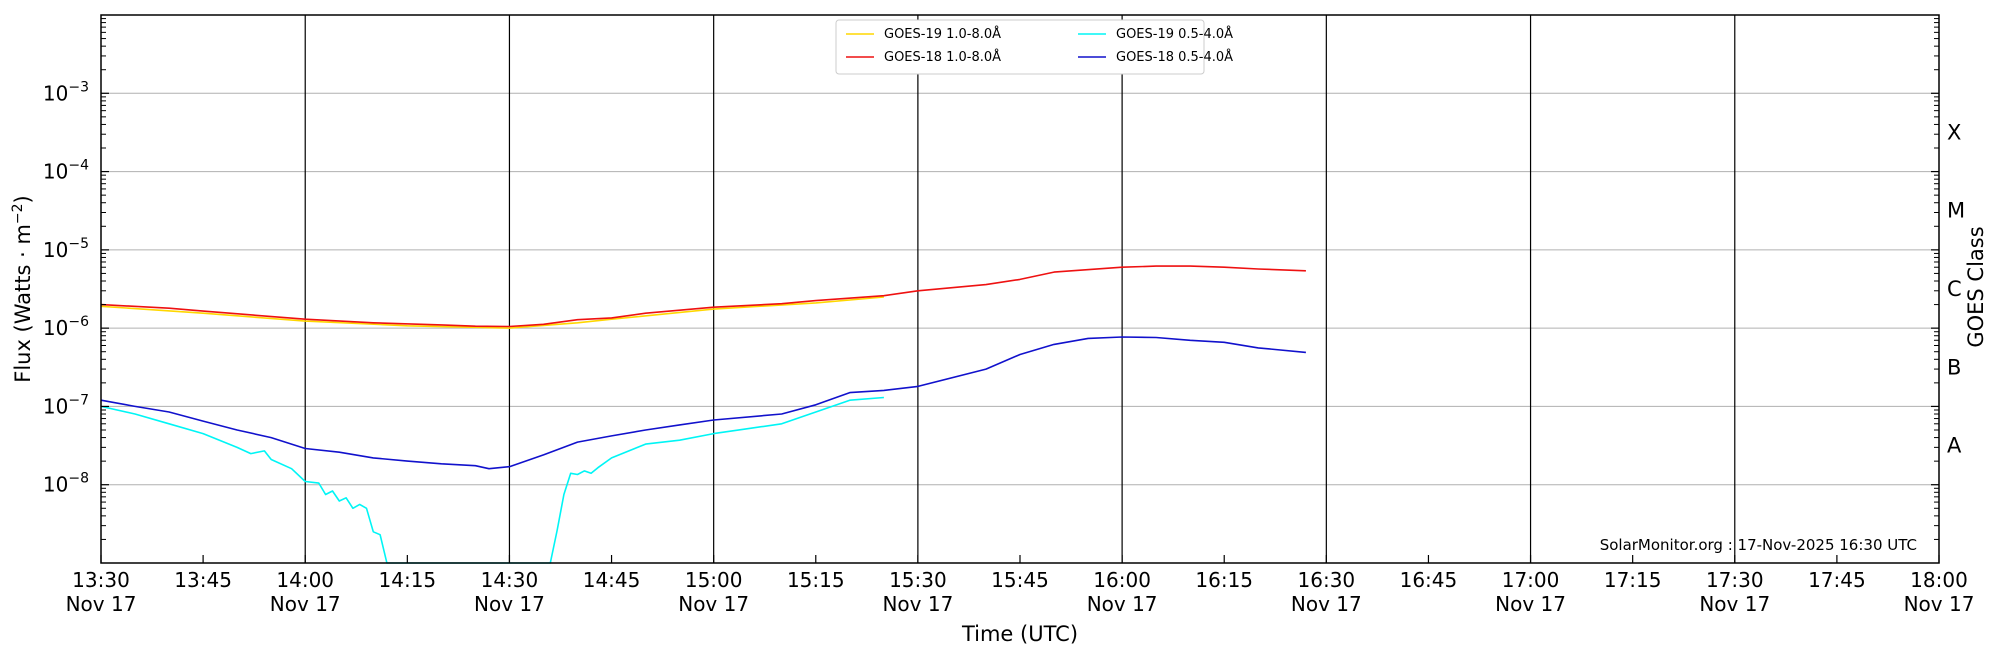  Describe the element at coordinates (305, 580) in the screenshot. I see `x-tick-time-label: 14:00` at that location.